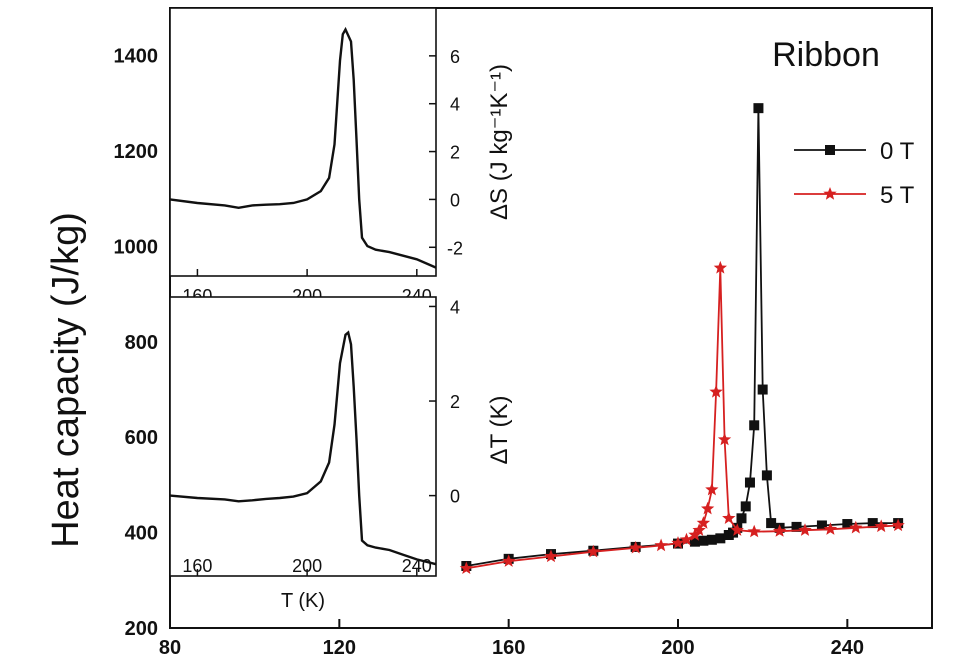 The width and height of the screenshot is (968, 662). Describe the element at coordinates (136, 57) in the screenshot. I see `main-y-tick-label: 1400` at that location.